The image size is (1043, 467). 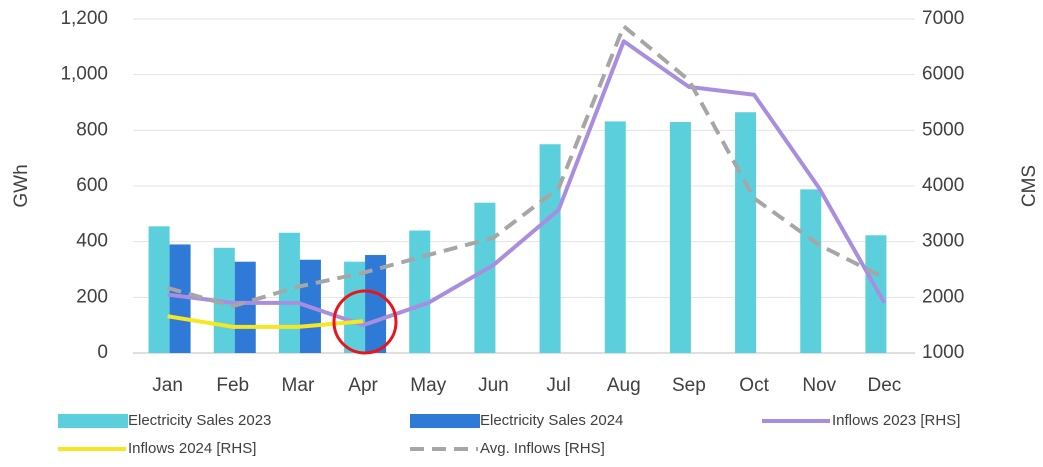 I want to click on x-tick-label: Feb, so click(x=232, y=385).